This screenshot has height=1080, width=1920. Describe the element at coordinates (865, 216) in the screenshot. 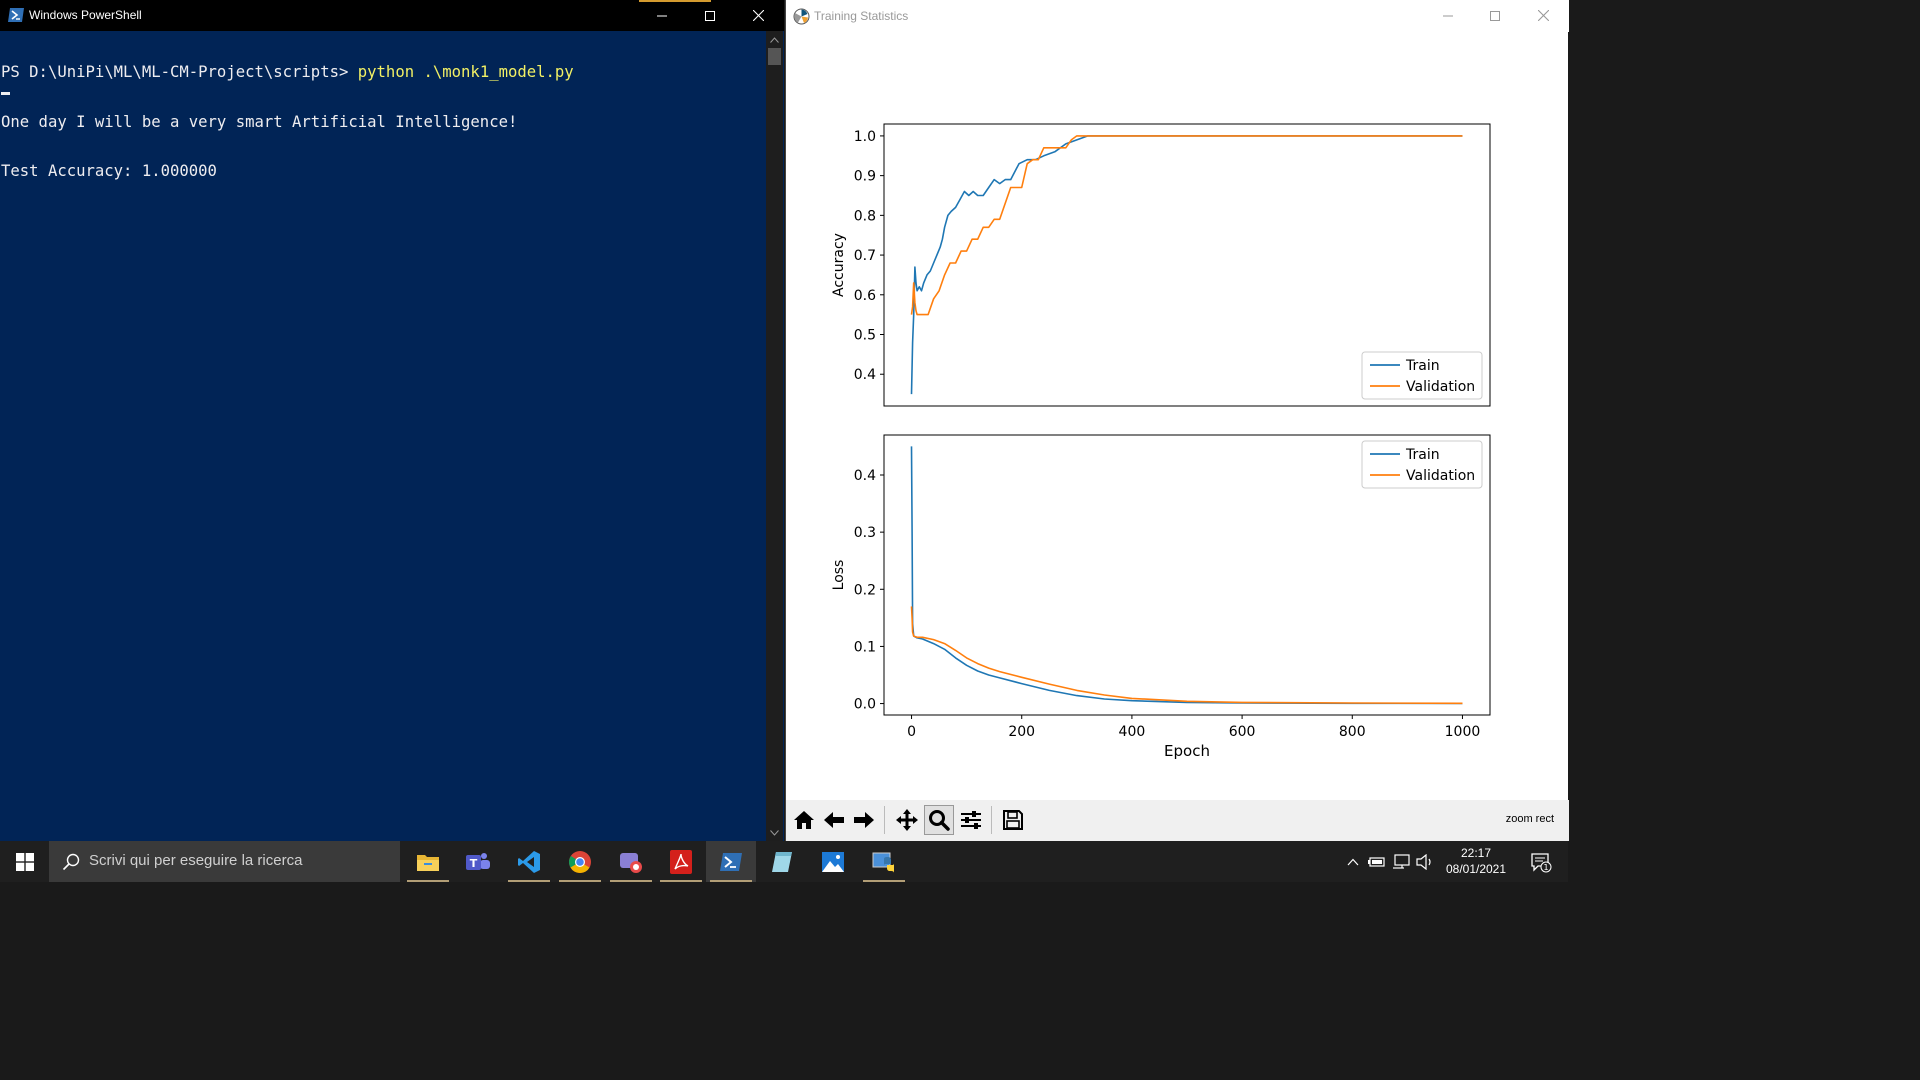

I see `y-tick-label: 0.8` at that location.